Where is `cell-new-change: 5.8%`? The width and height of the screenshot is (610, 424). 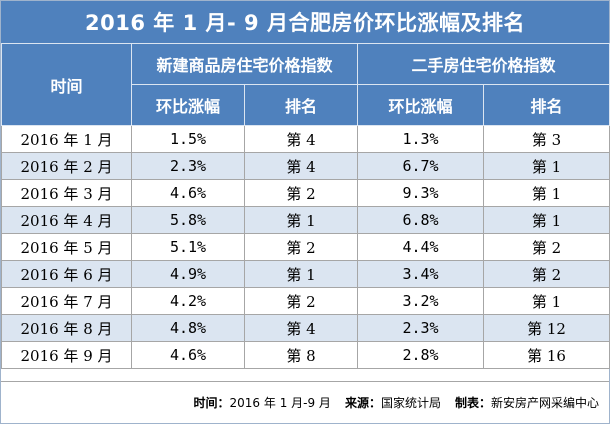 cell-new-change: 5.8% is located at coordinates (188, 220).